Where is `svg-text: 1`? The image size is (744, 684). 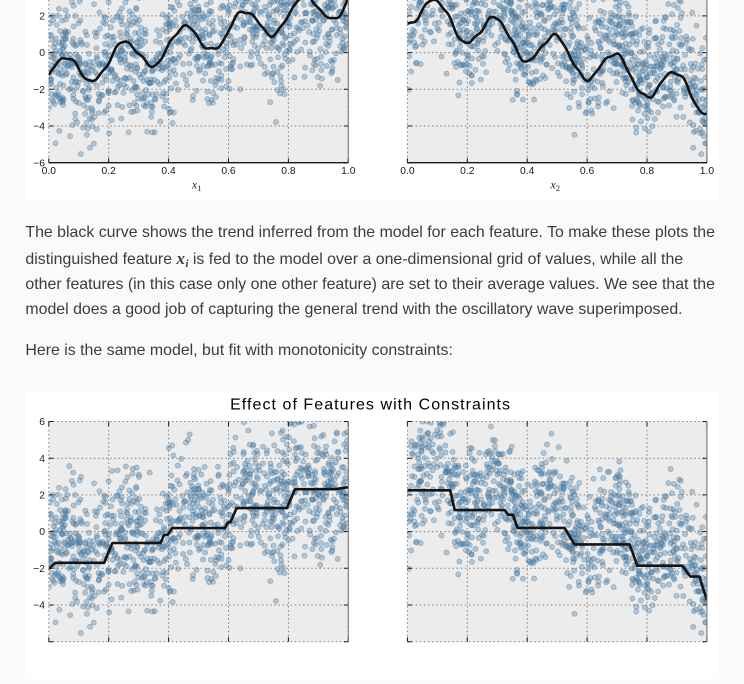
svg-text: 1 is located at coordinates (200, 188).